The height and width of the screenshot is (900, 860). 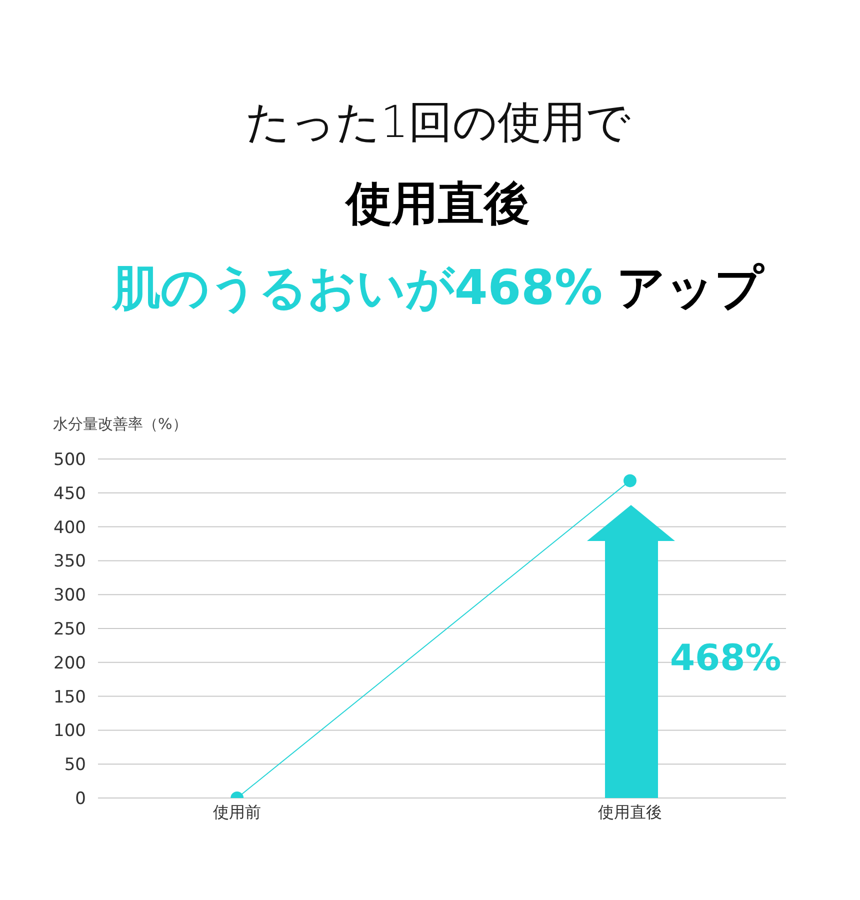 What do you see at coordinates (726, 658) in the screenshot?
I see `annotation: 468%` at bounding box center [726, 658].